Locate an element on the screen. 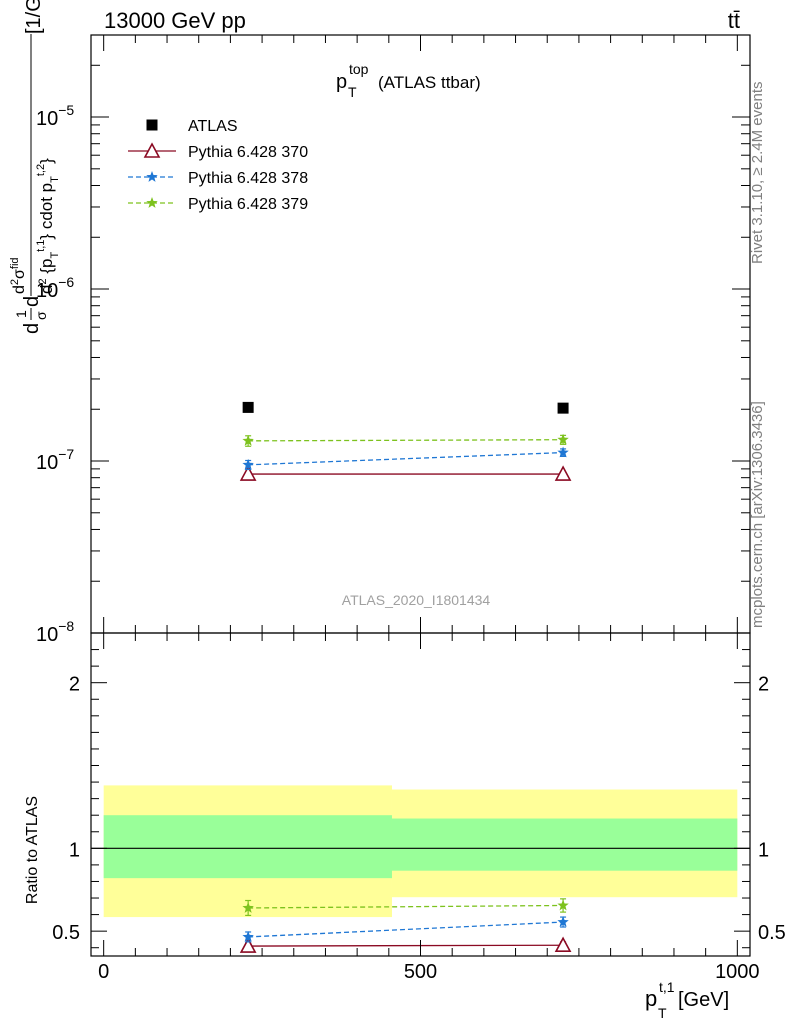 The width and height of the screenshot is (786, 1024). ratio-ytick-label-right: 1 is located at coordinates (763, 850).